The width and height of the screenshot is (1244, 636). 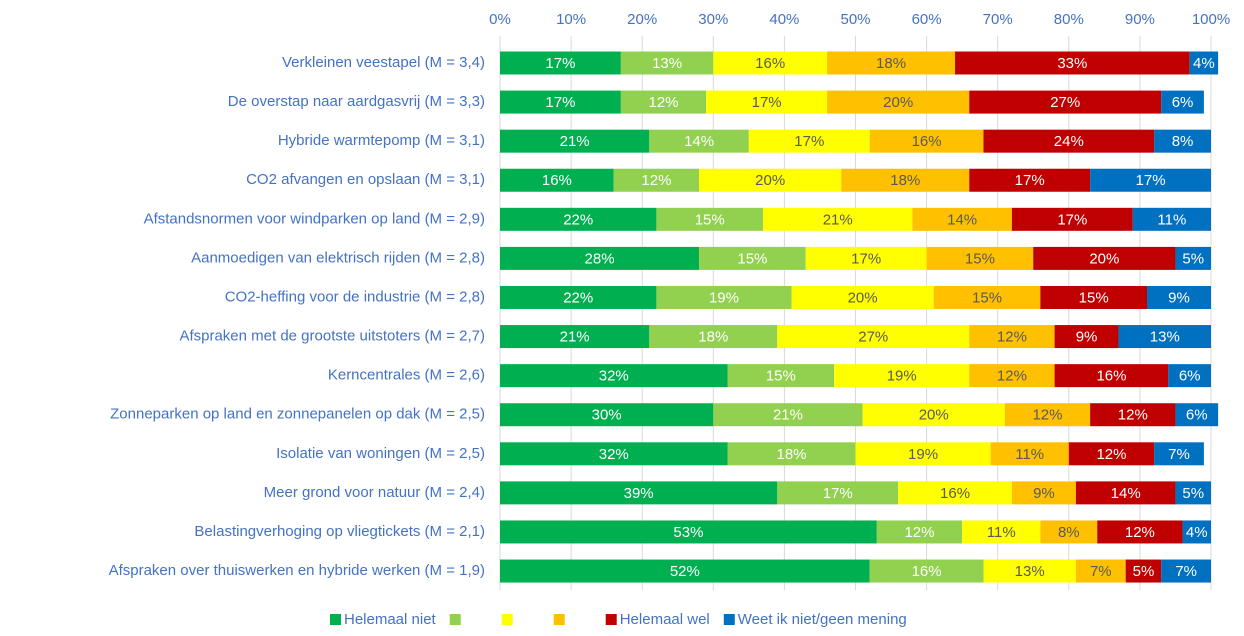 What do you see at coordinates (1069, 19) in the screenshot?
I see `x-tick-label: 80%` at bounding box center [1069, 19].